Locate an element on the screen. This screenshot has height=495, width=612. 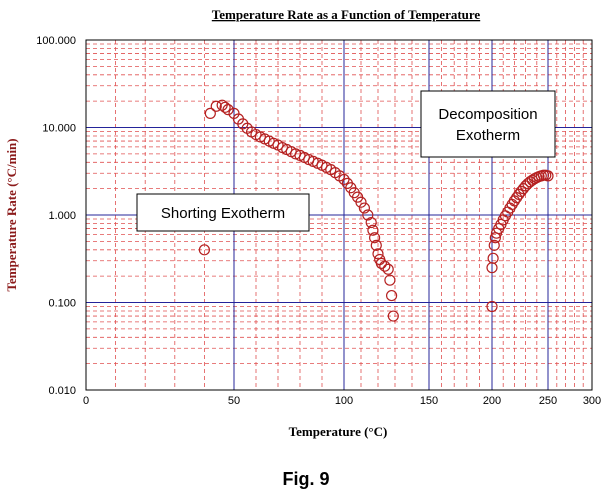
x-tick-label: 250 is located at coordinates (548, 401).